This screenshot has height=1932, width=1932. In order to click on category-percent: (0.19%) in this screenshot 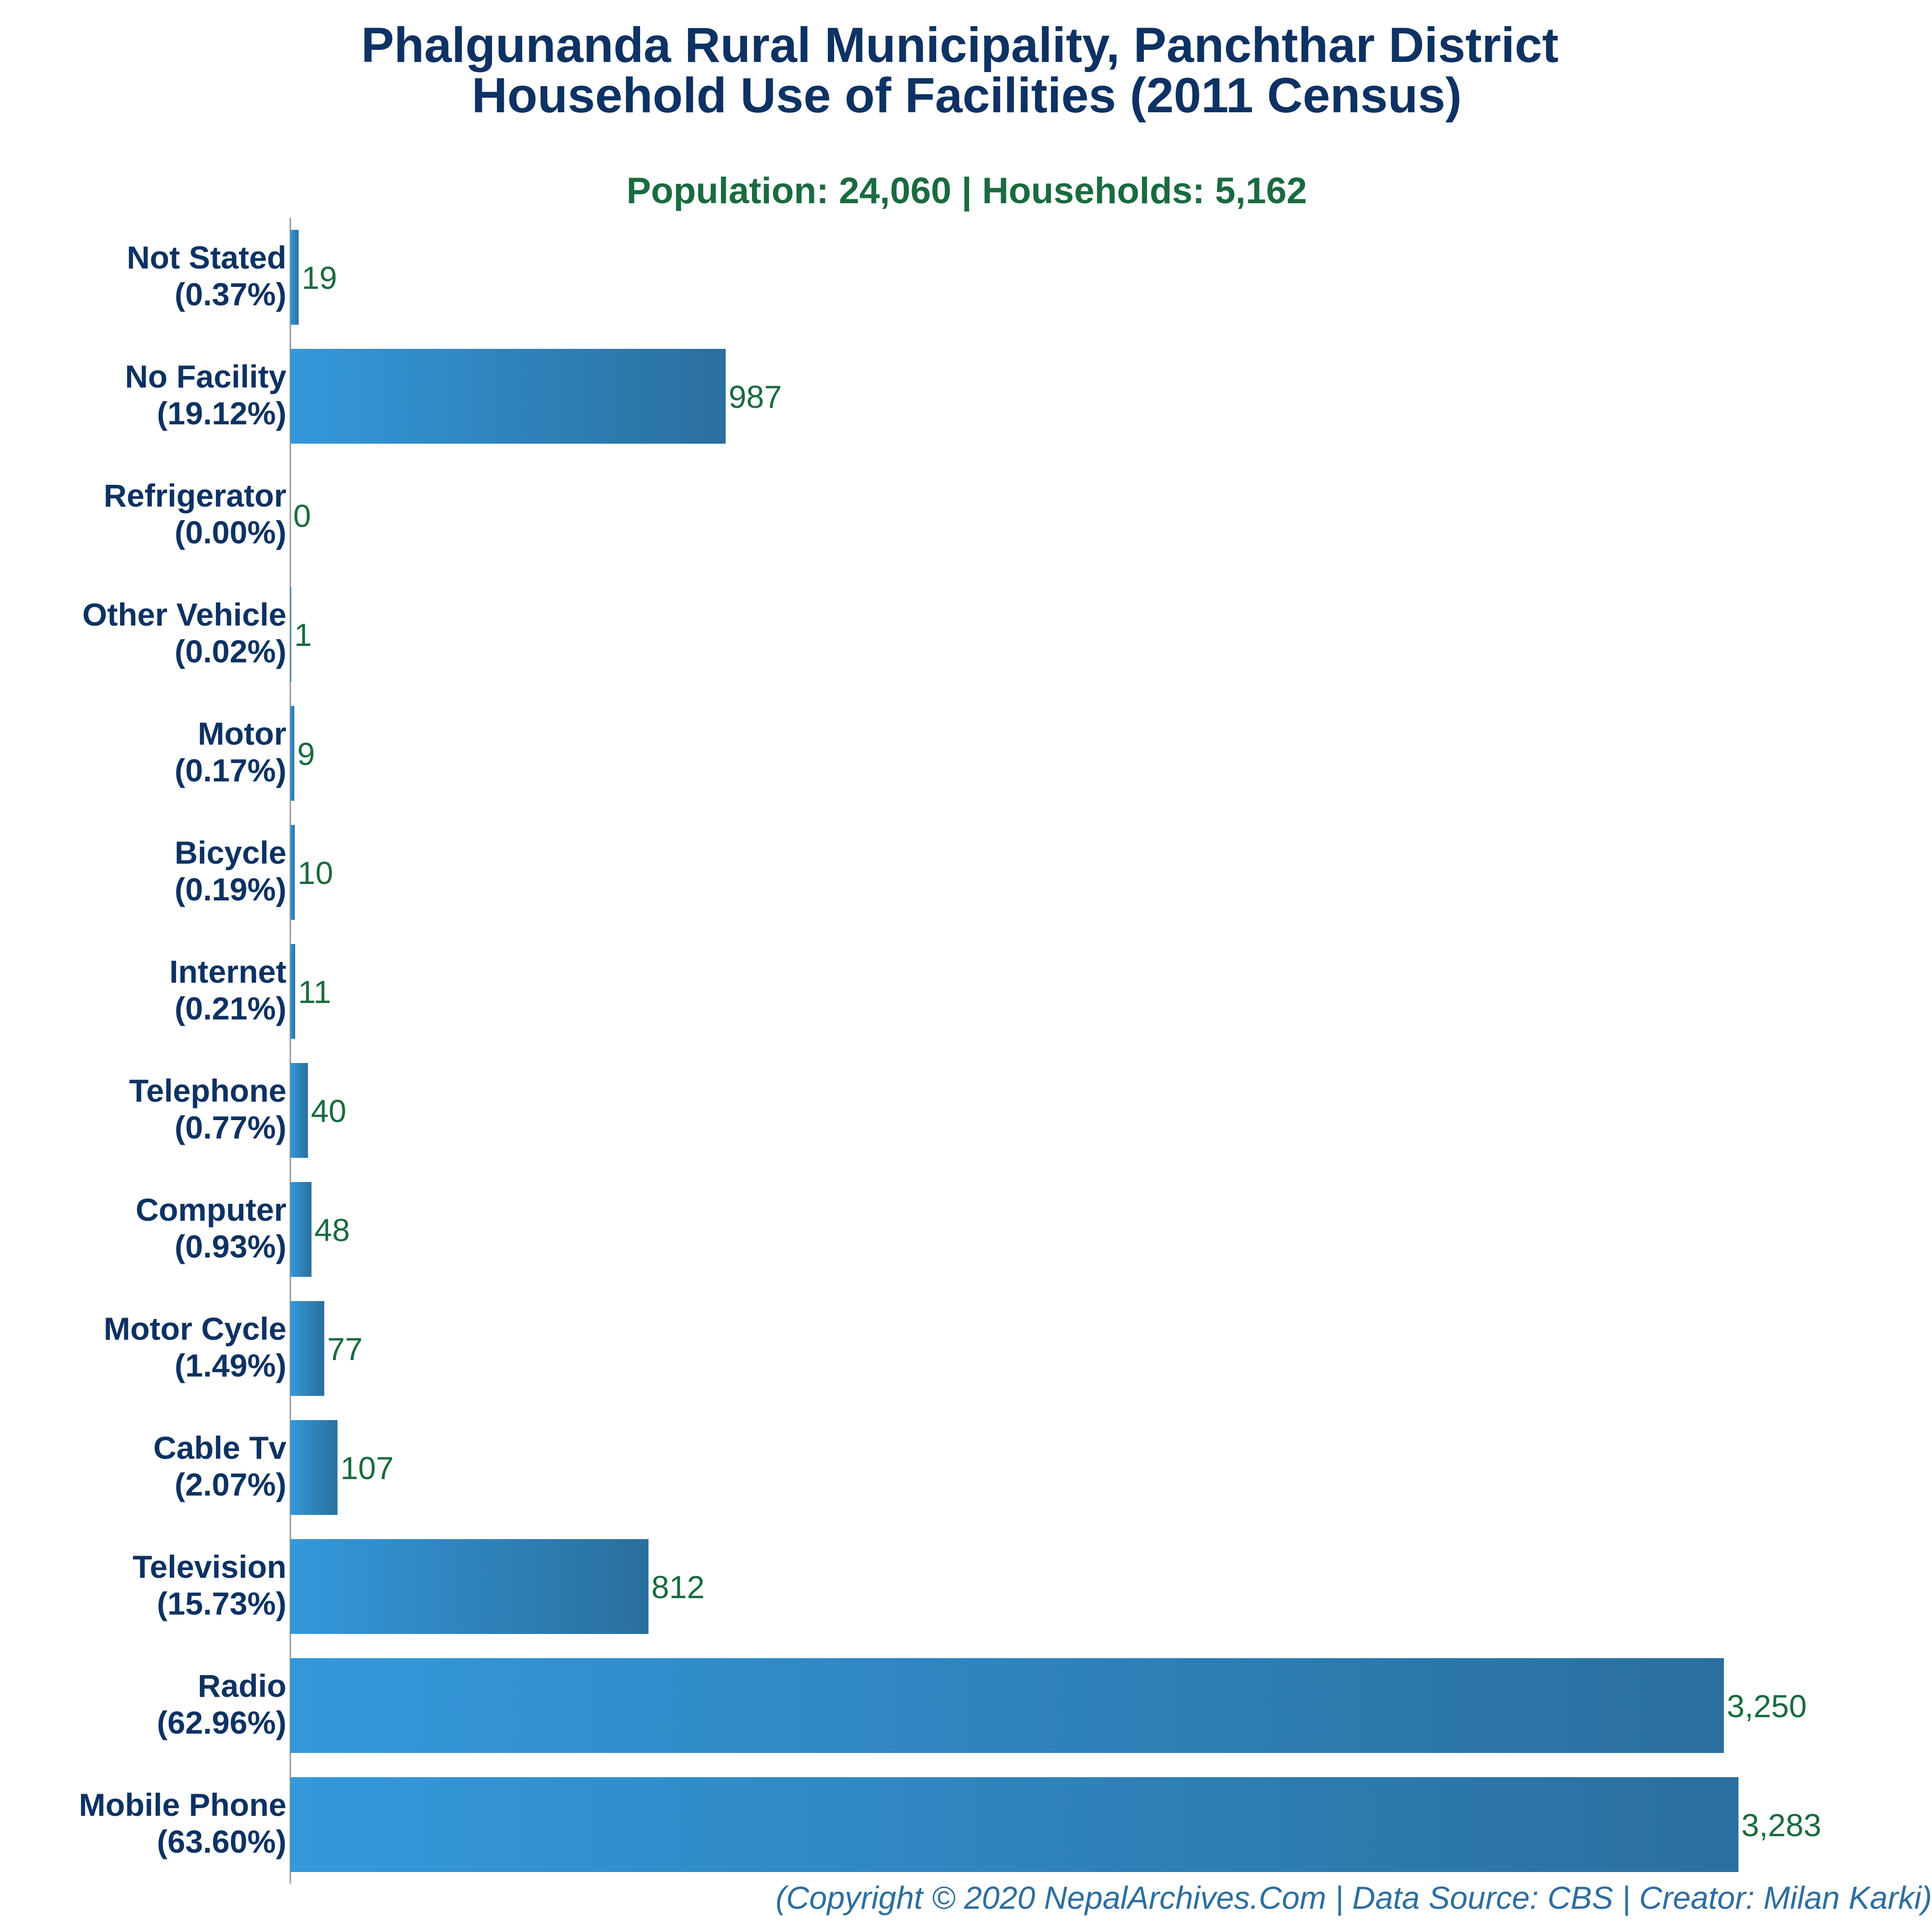, I will do `click(230, 889)`.